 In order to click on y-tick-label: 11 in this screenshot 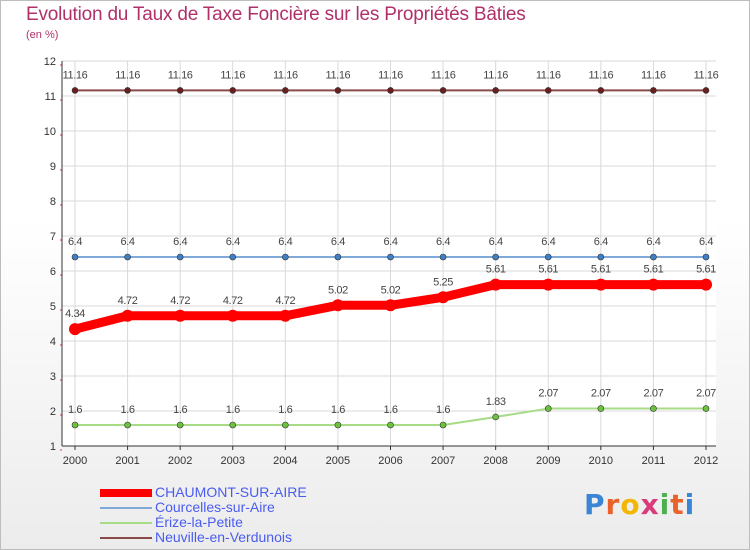, I will do `click(50, 97)`.